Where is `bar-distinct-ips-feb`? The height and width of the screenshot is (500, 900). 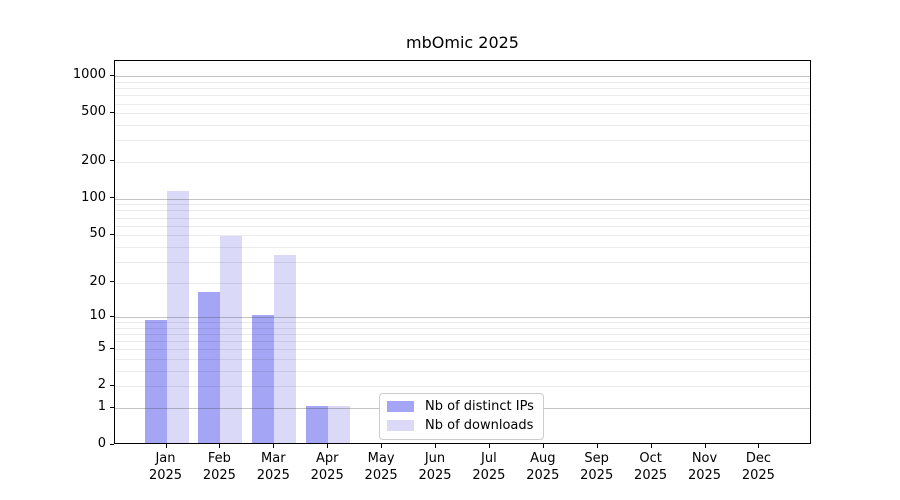
bar-distinct-ips-feb is located at coordinates (209, 367).